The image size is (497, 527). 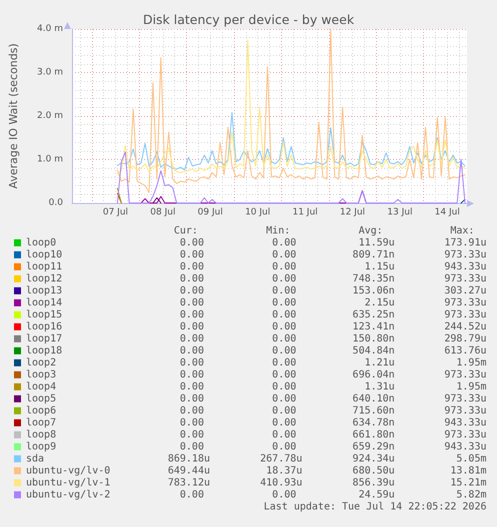 I want to click on text: 856.39u, so click(x=373, y=482).